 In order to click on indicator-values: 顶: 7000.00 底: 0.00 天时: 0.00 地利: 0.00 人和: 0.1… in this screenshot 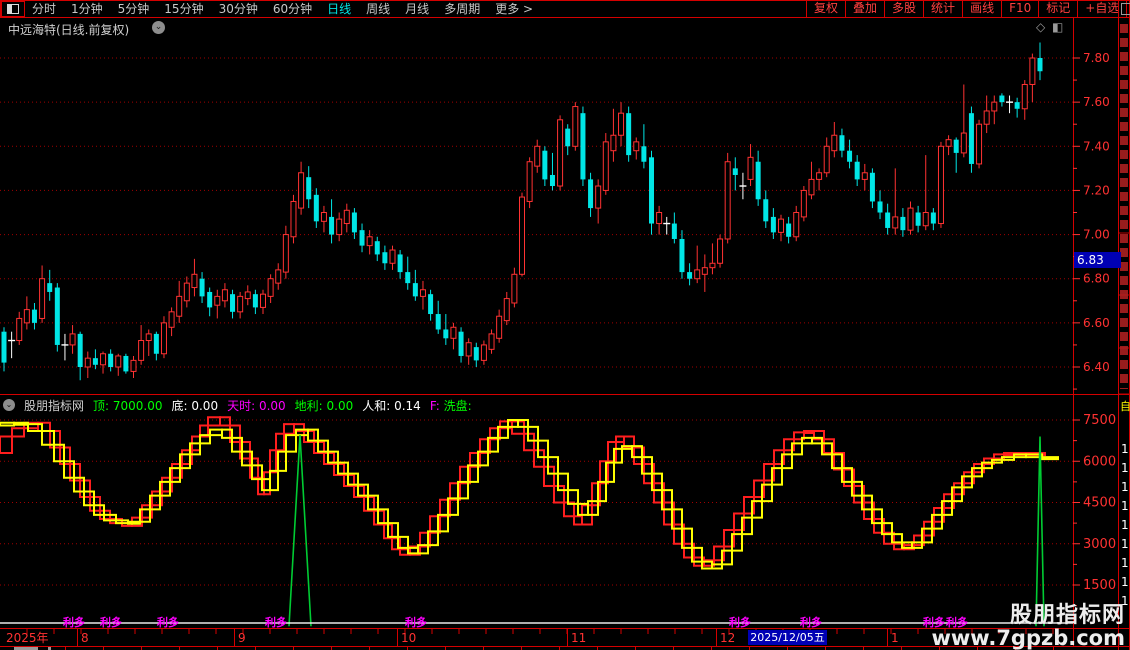, I will do `click(282, 405)`.